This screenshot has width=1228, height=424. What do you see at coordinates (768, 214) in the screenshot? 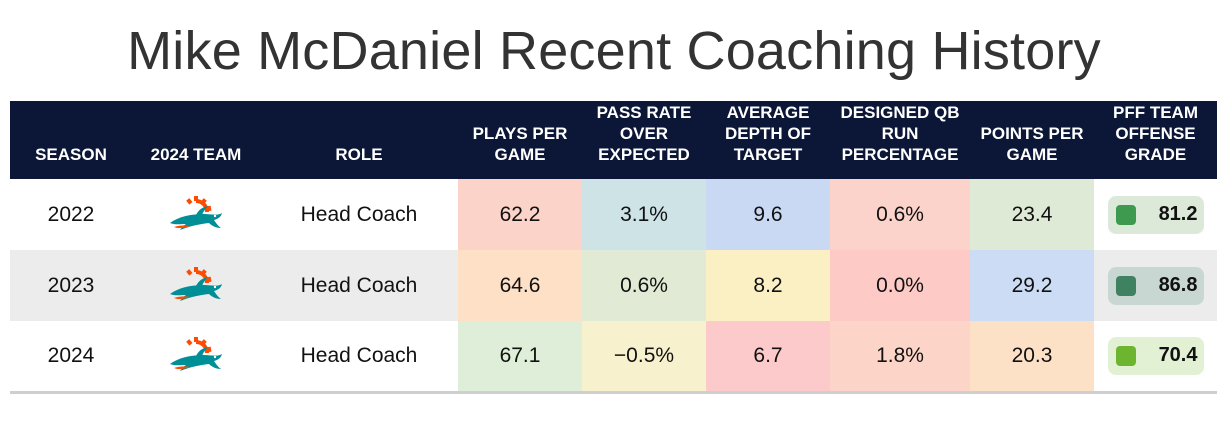
I see `adot-cell: 9.6` at bounding box center [768, 214].